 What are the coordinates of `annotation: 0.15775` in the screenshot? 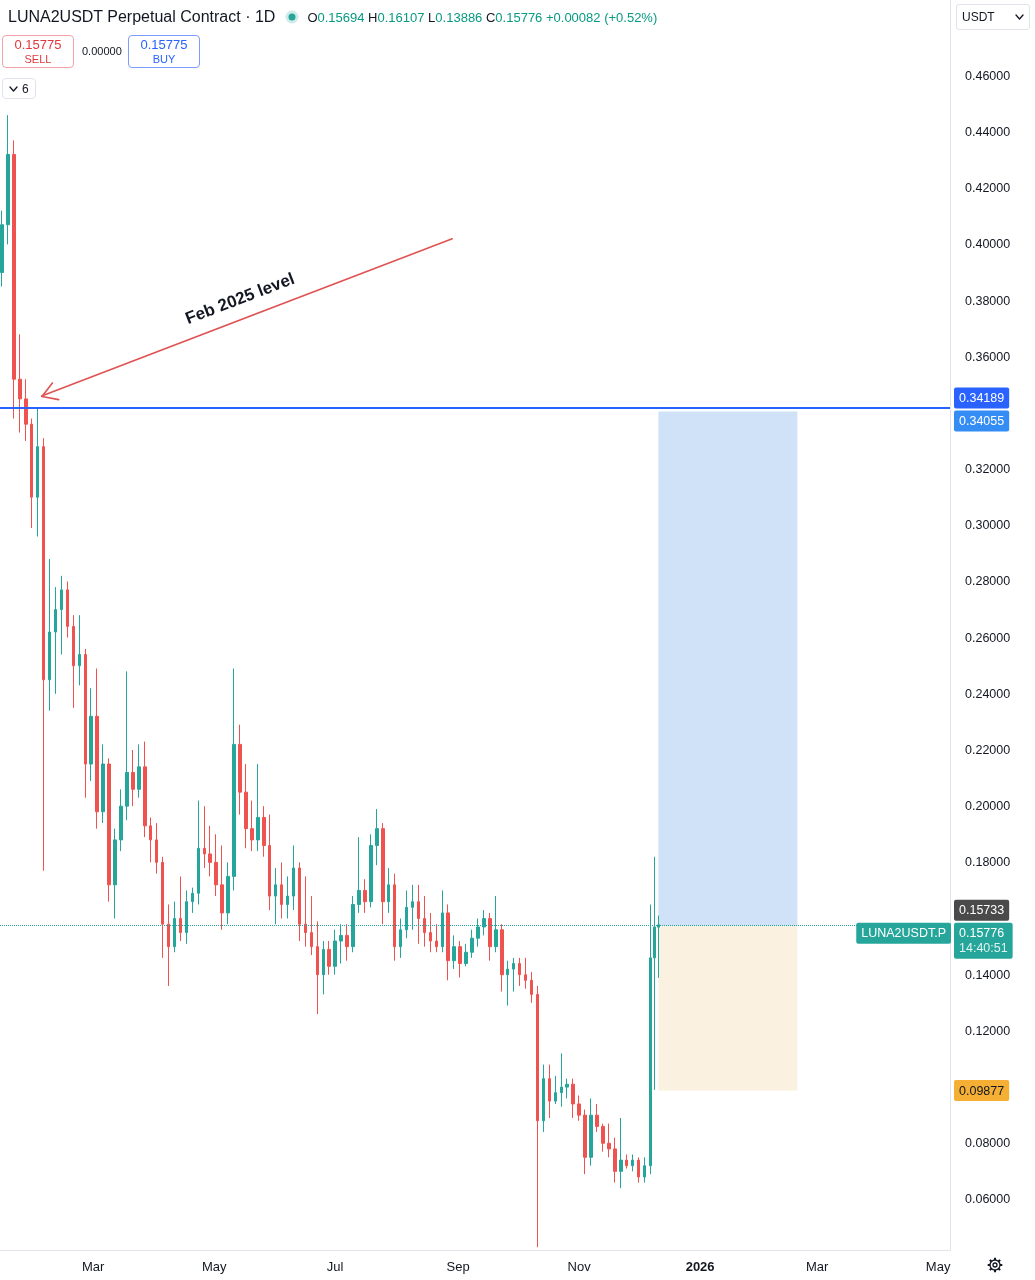 It's located at (164, 44).